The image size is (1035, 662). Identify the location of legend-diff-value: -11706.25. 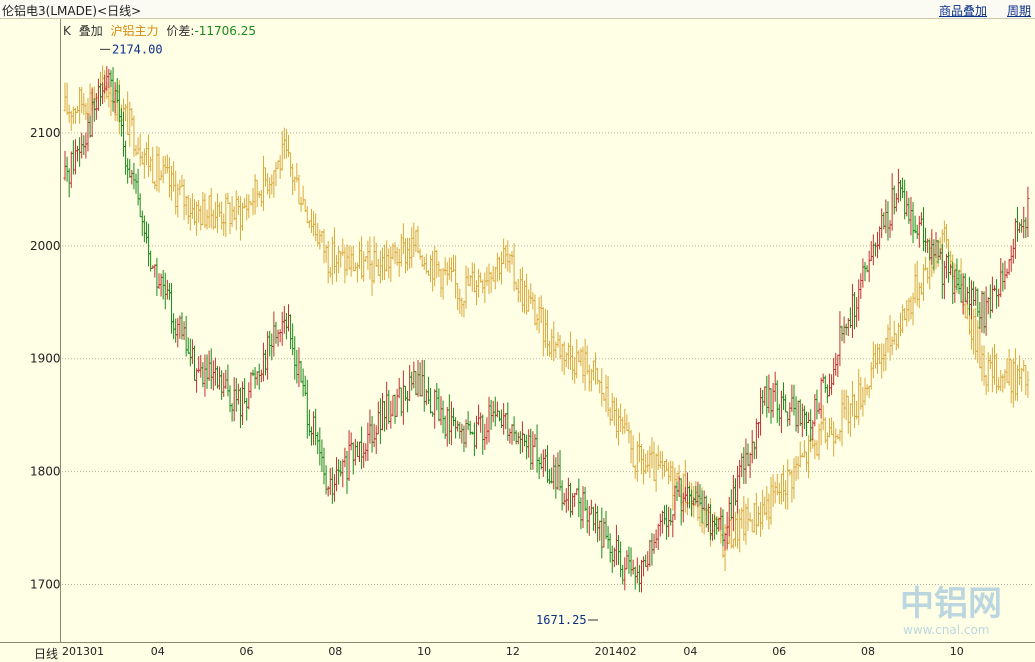
(225, 31).